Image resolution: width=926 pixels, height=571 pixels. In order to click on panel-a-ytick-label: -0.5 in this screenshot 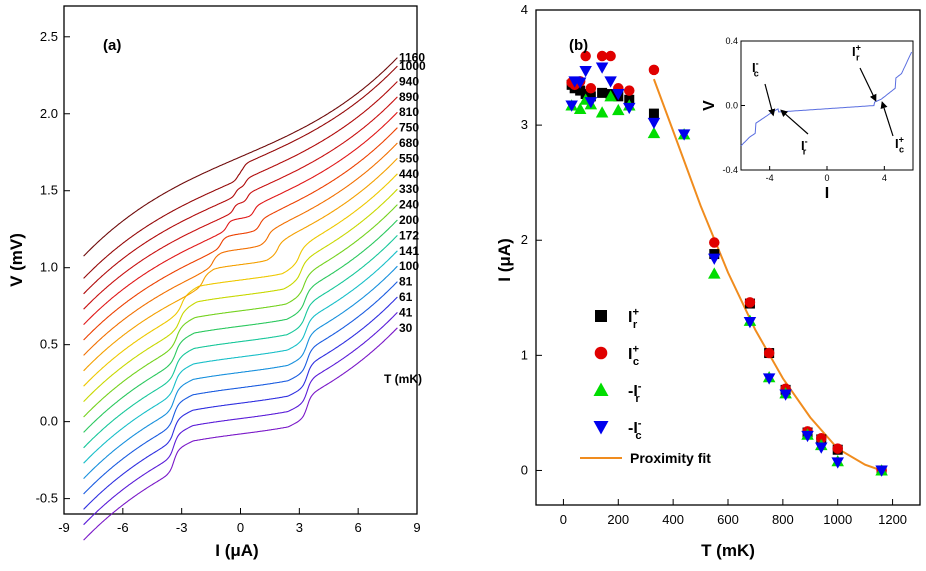, I will do `click(47, 498)`.